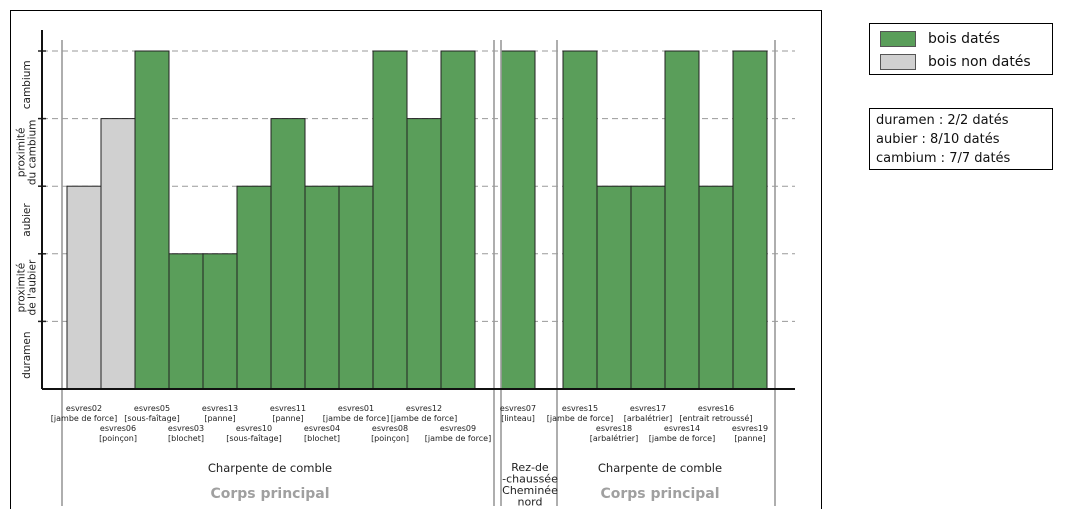 The image size is (1068, 509). What do you see at coordinates (322, 438) in the screenshot?
I see `bar-role-esvres04: [blochet]` at bounding box center [322, 438].